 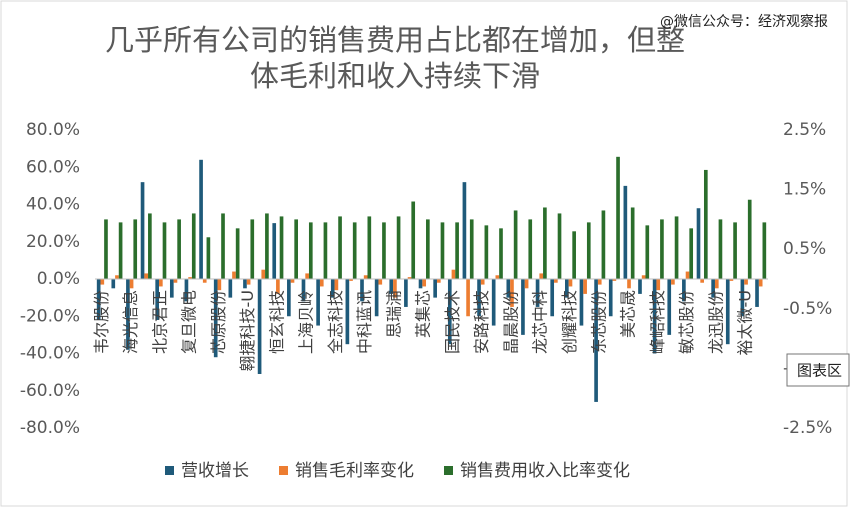 I want to click on x-tick-label: 思瑞浦, so click(x=393, y=314).